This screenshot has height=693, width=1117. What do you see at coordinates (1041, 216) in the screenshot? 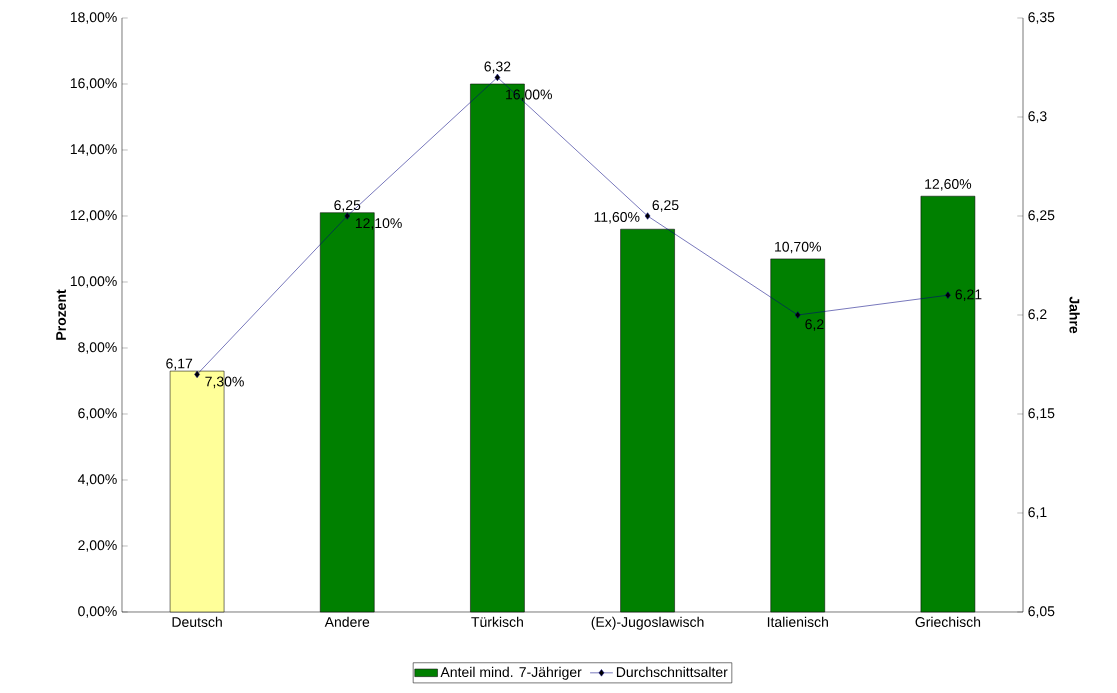
I see `y2-tick-label: 6,25` at bounding box center [1041, 216].